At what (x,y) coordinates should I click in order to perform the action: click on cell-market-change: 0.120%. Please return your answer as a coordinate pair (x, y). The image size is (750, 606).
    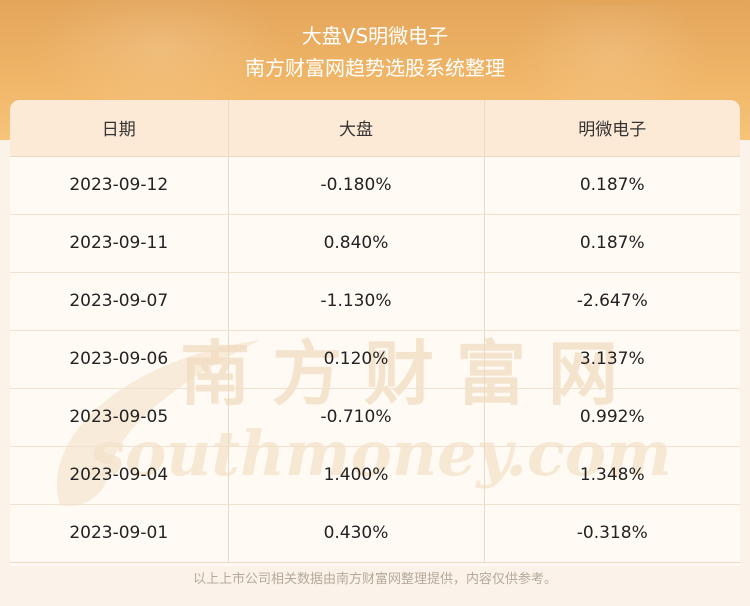
    Looking at the image, I should click on (356, 359).